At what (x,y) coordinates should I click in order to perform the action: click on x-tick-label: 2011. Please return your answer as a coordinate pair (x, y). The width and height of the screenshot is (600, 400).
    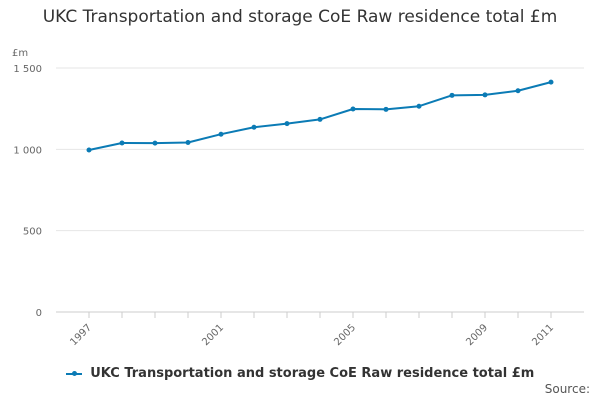
    Looking at the image, I should click on (543, 335).